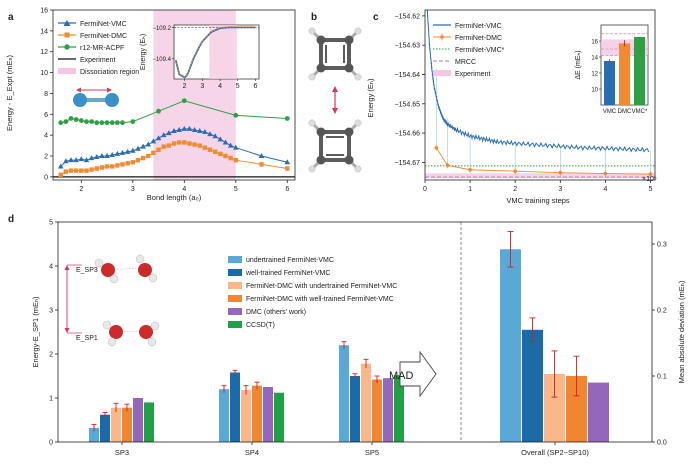 The width and height of the screenshot is (700, 468). I want to click on panel-b: b, so click(335, 92).